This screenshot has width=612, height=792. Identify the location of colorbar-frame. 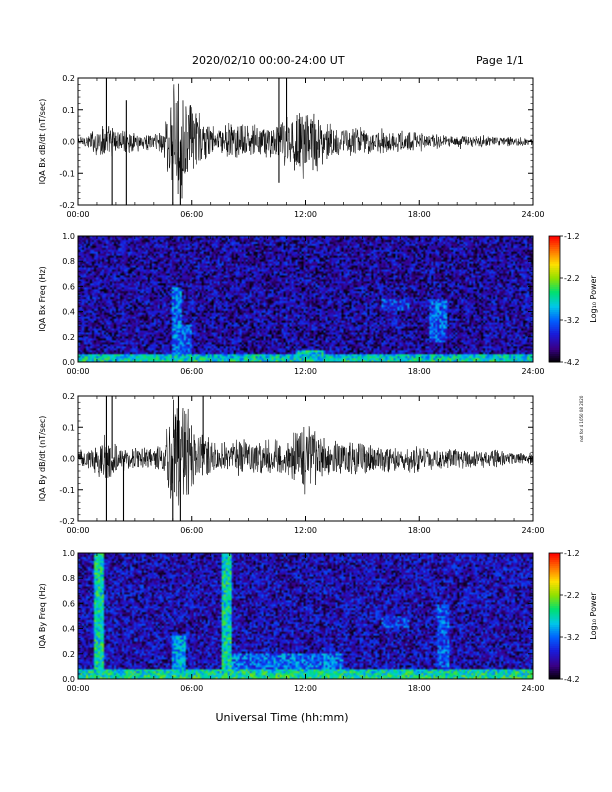
(554, 299).